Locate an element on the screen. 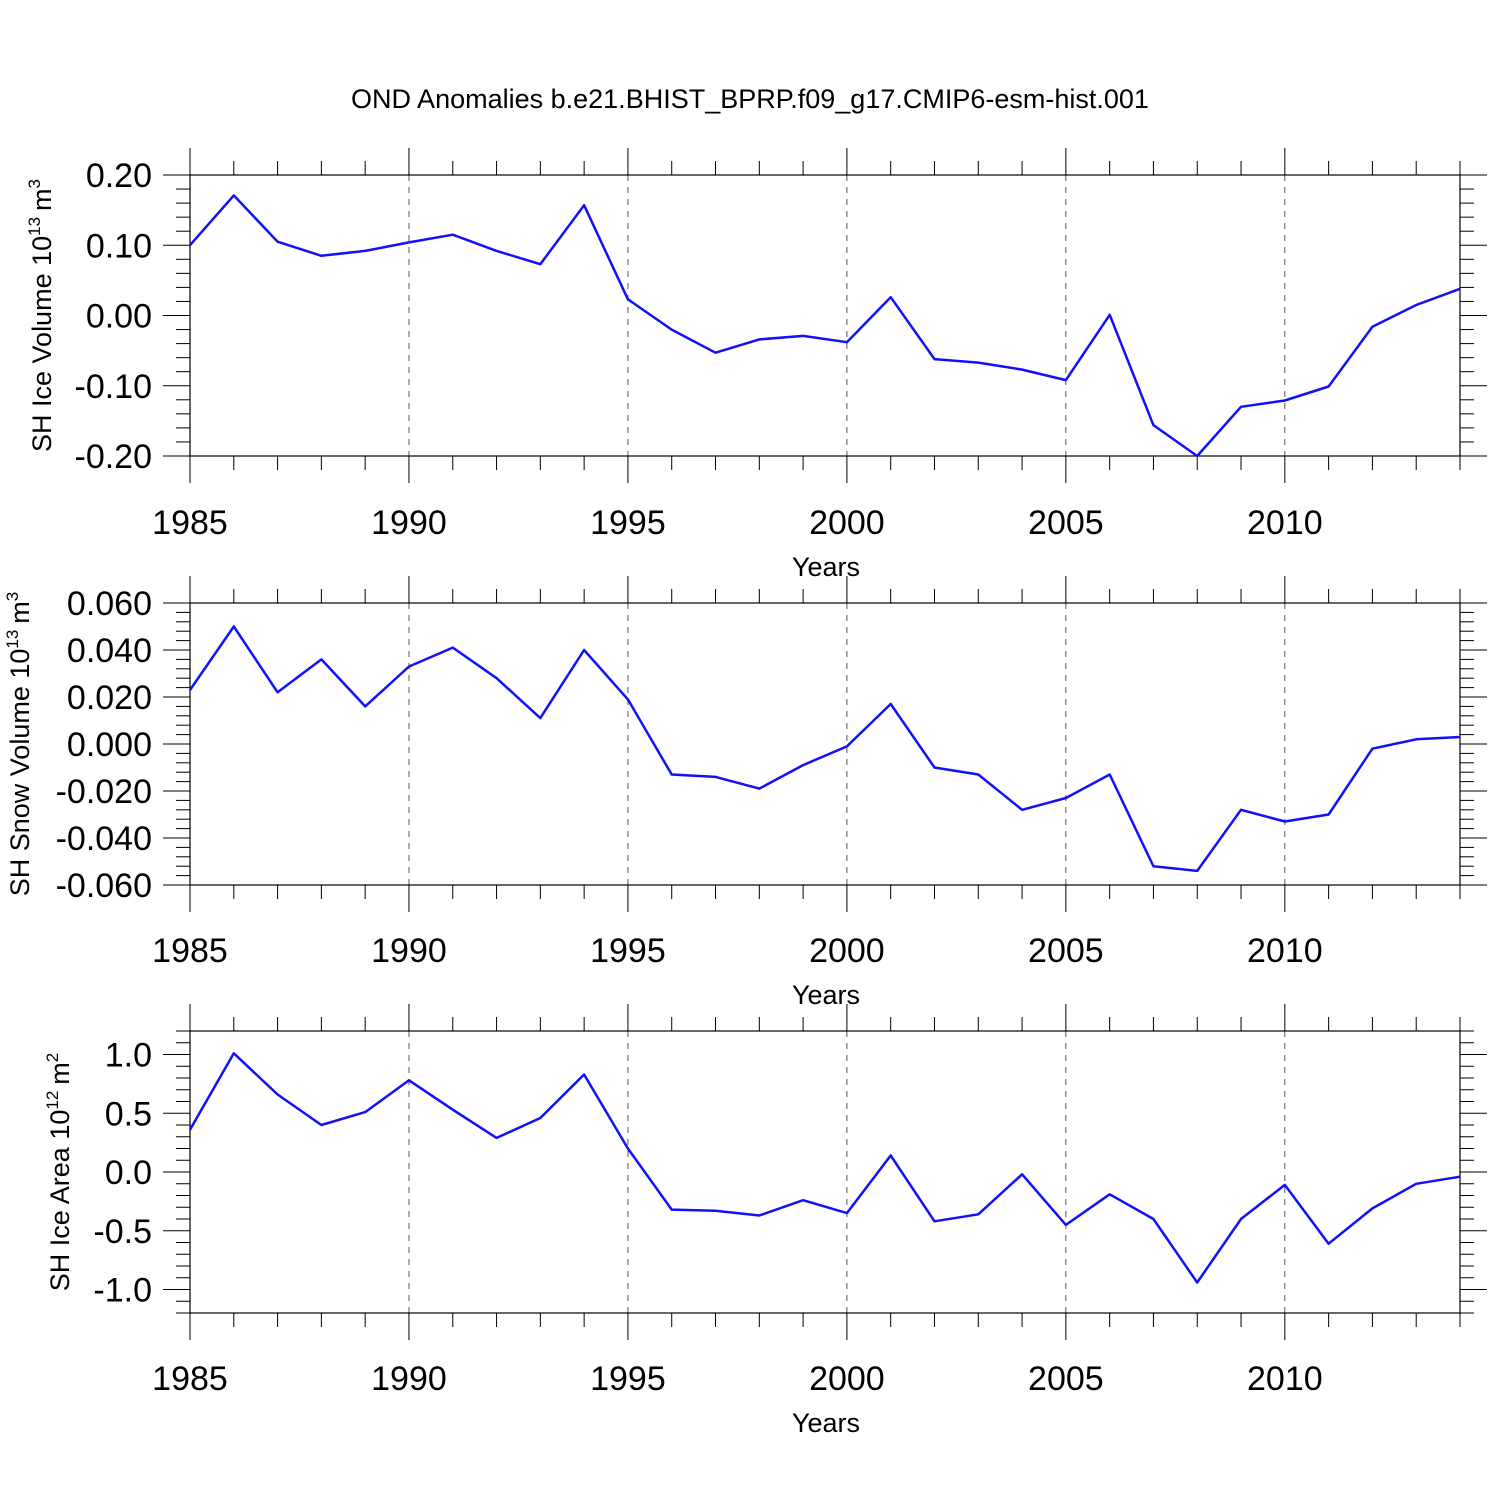 Image resolution: width=1500 pixels, height=1500 pixels. y-tick-label: 0.0 is located at coordinates (128, 1173).